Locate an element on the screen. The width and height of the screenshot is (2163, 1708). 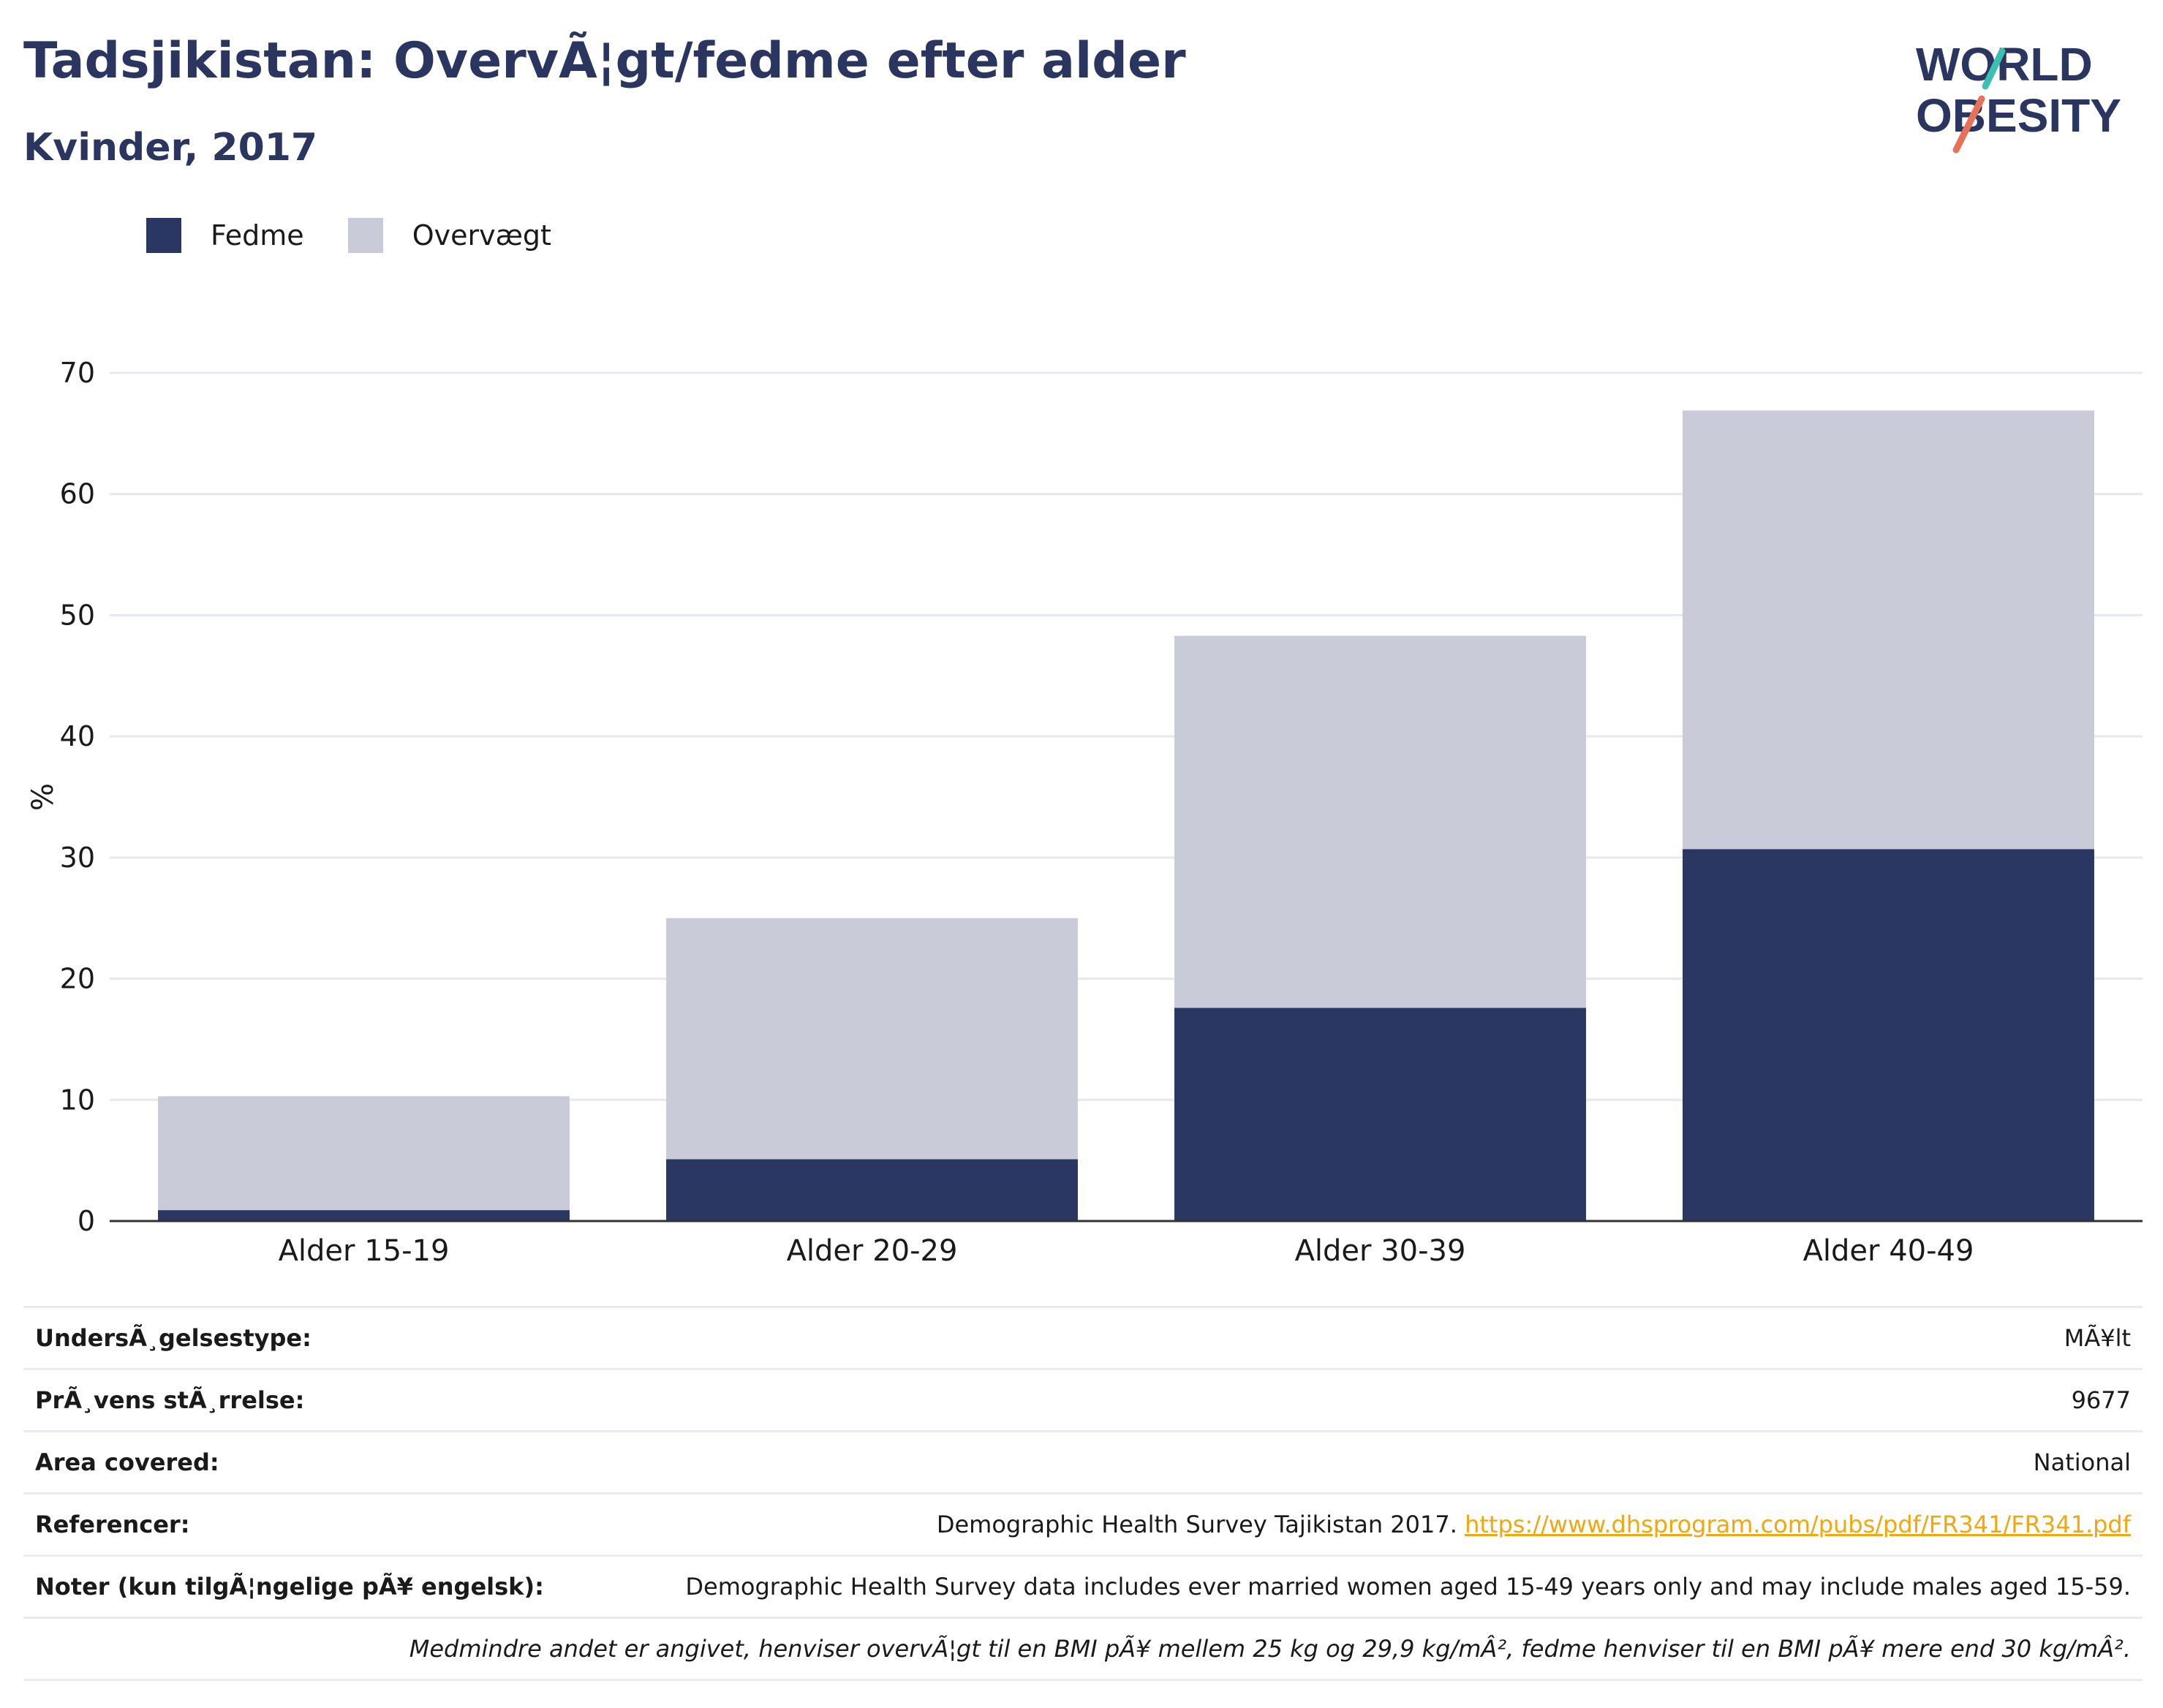
legend-label-overvaegt: Overvægt is located at coordinates (482, 235).